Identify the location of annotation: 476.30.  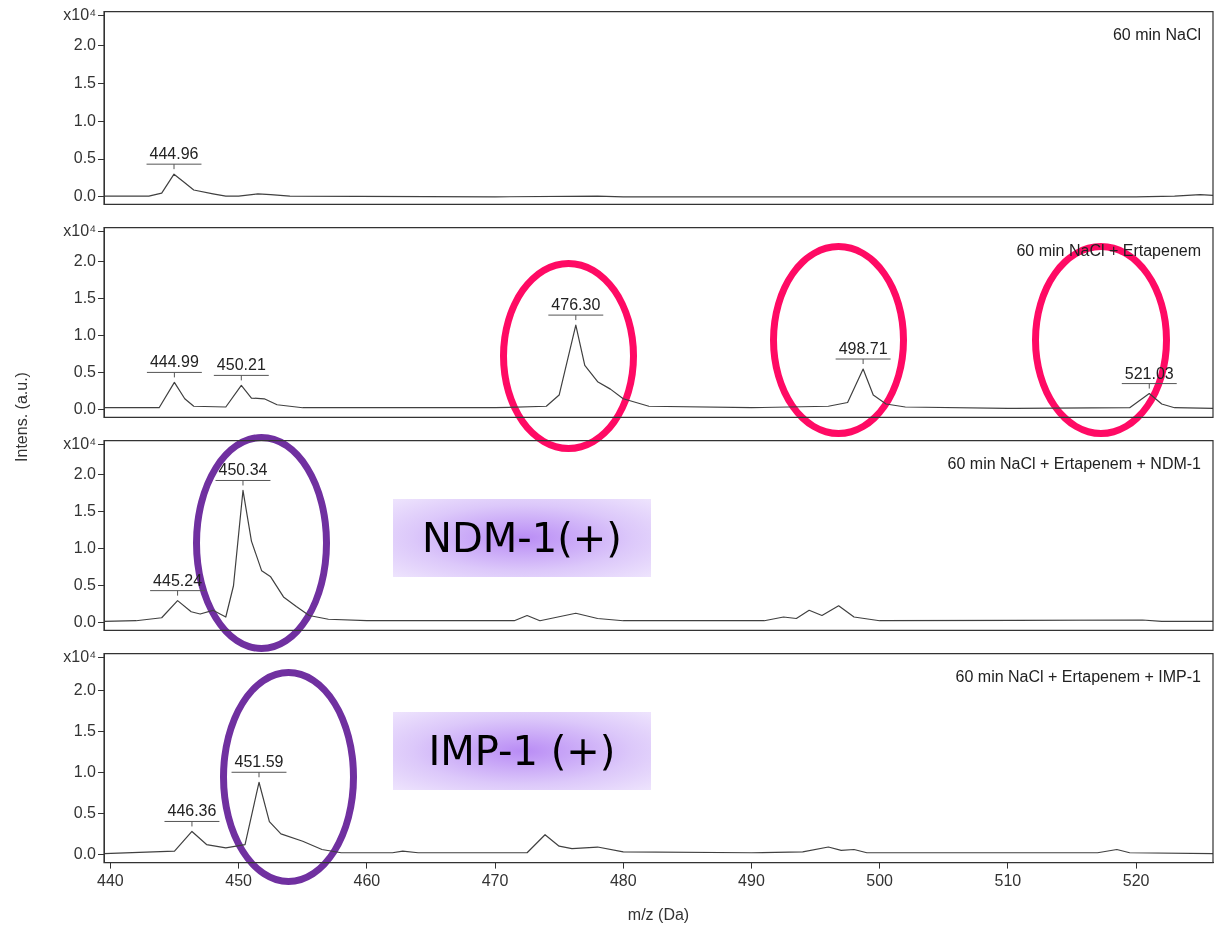
(576, 305).